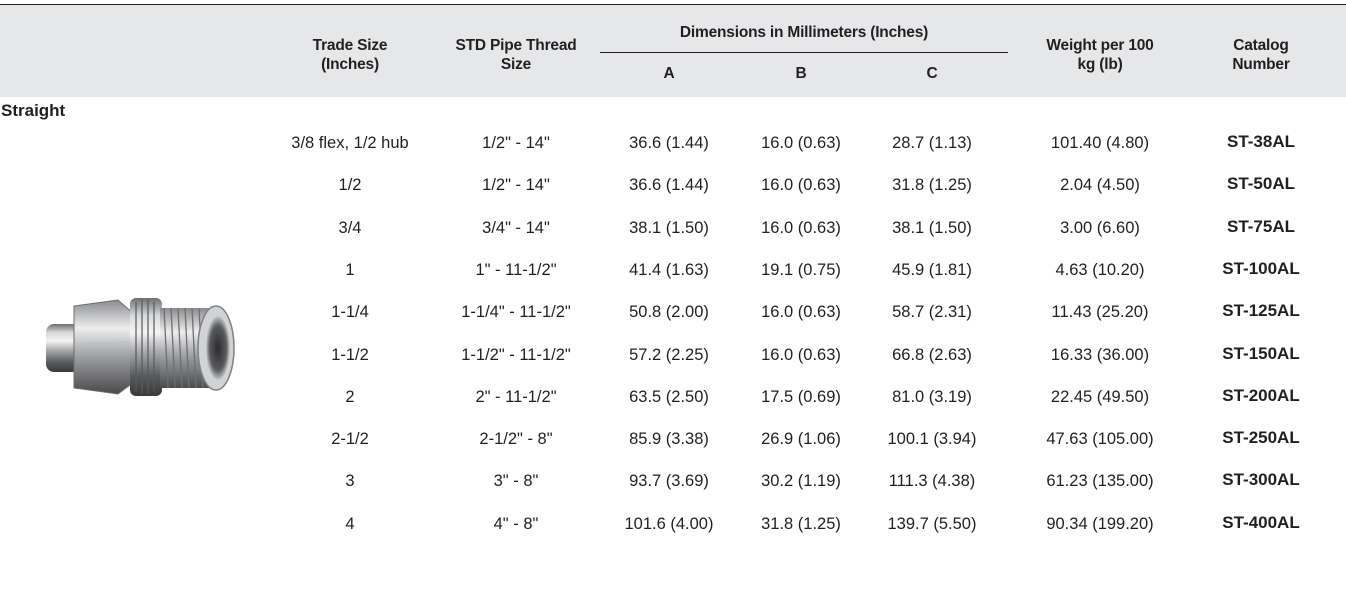  Describe the element at coordinates (932, 354) in the screenshot. I see `dimension-c-cell: 66.8 (2.63)` at that location.